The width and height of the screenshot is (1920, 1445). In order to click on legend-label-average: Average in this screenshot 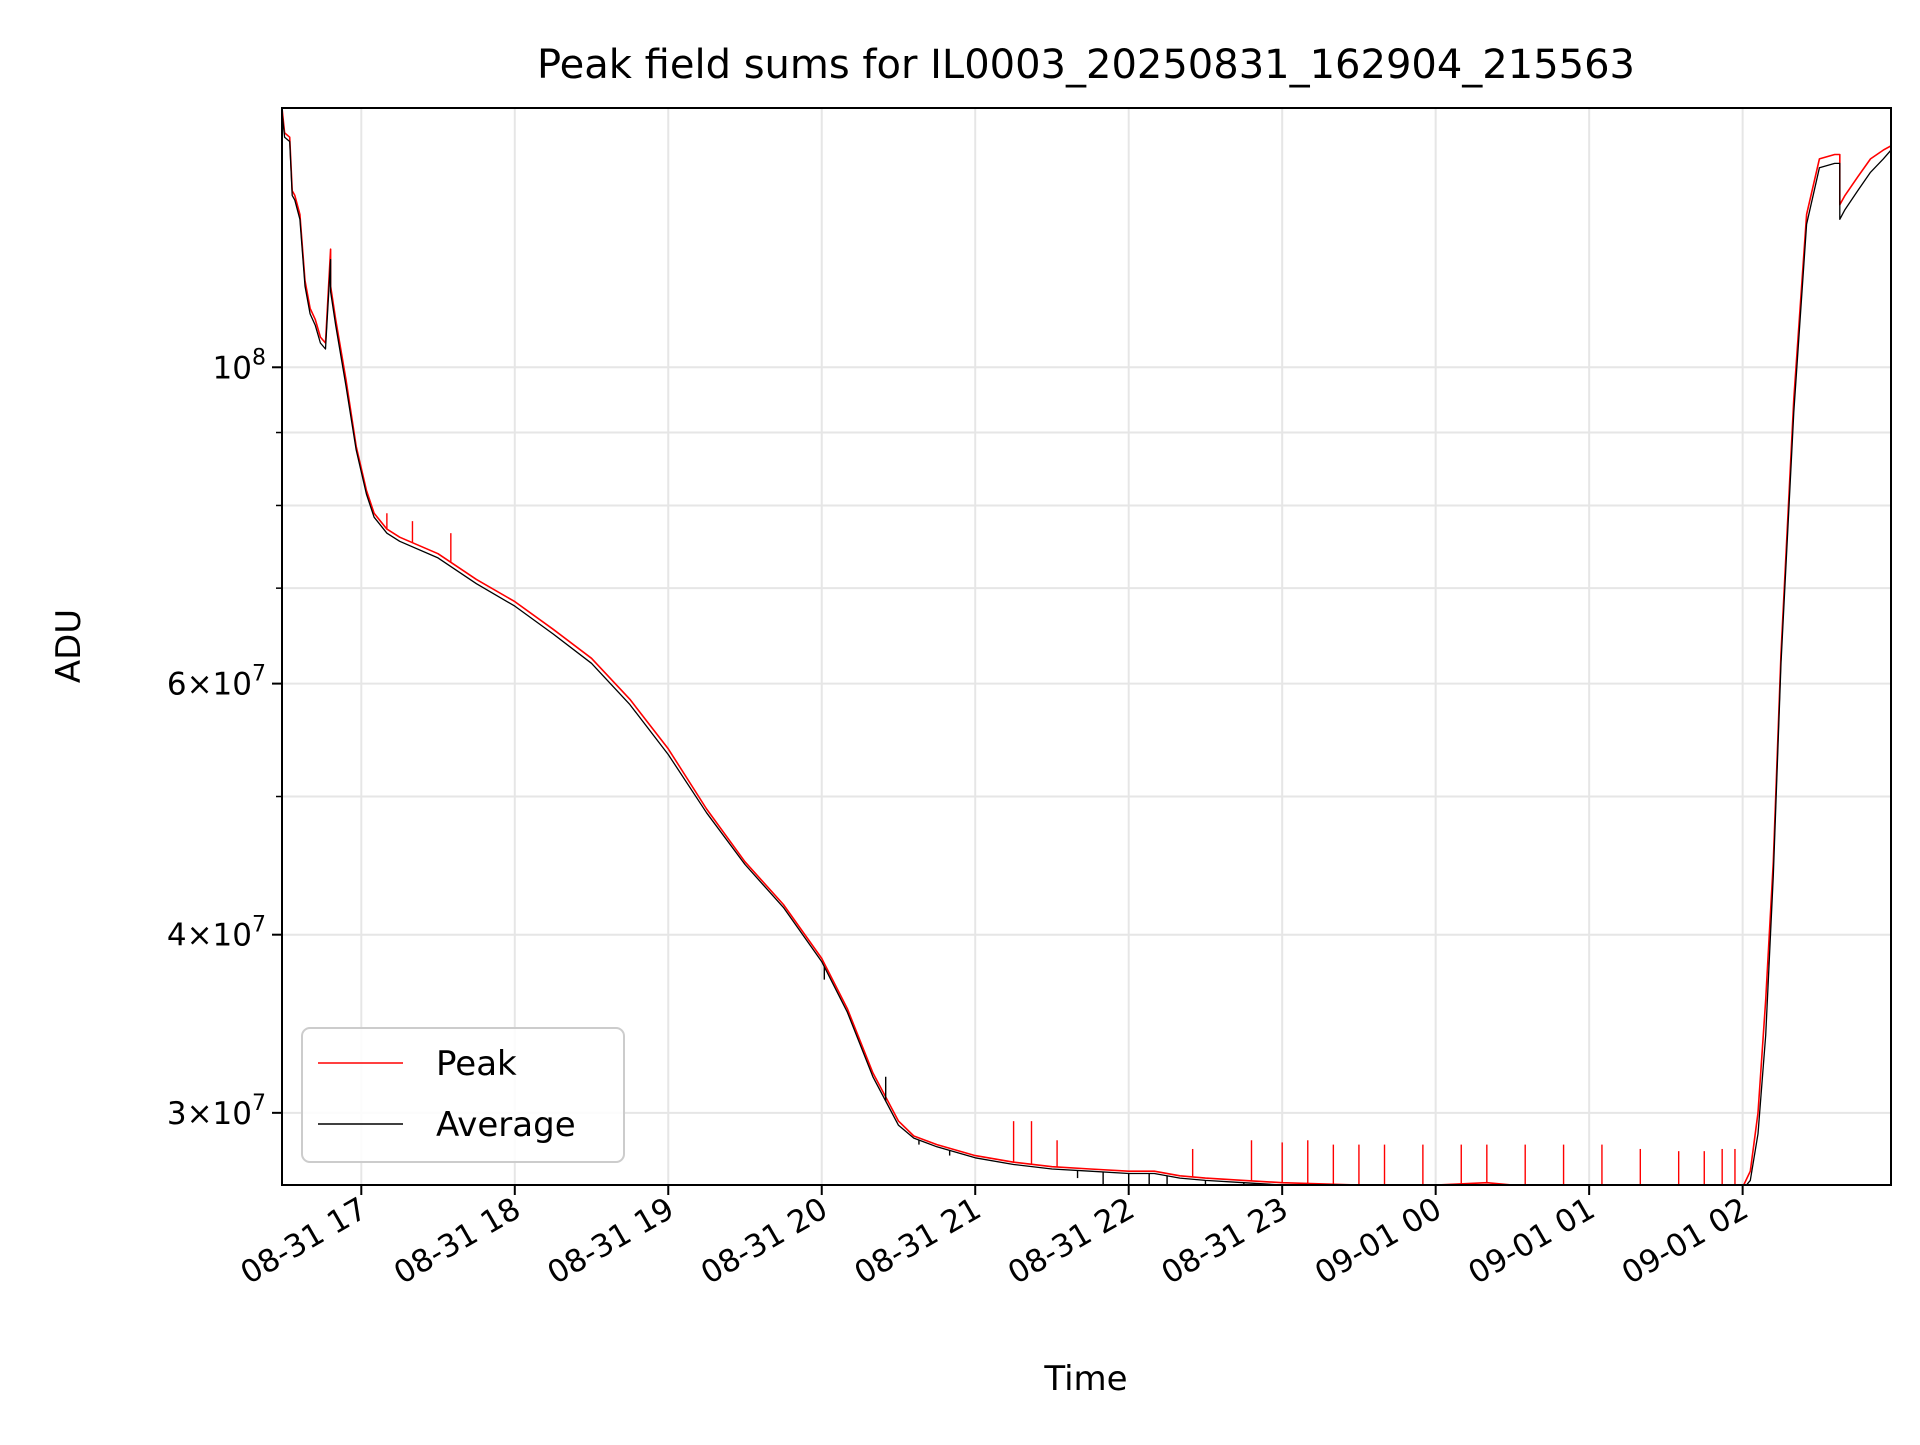, I will do `click(506, 1125)`.